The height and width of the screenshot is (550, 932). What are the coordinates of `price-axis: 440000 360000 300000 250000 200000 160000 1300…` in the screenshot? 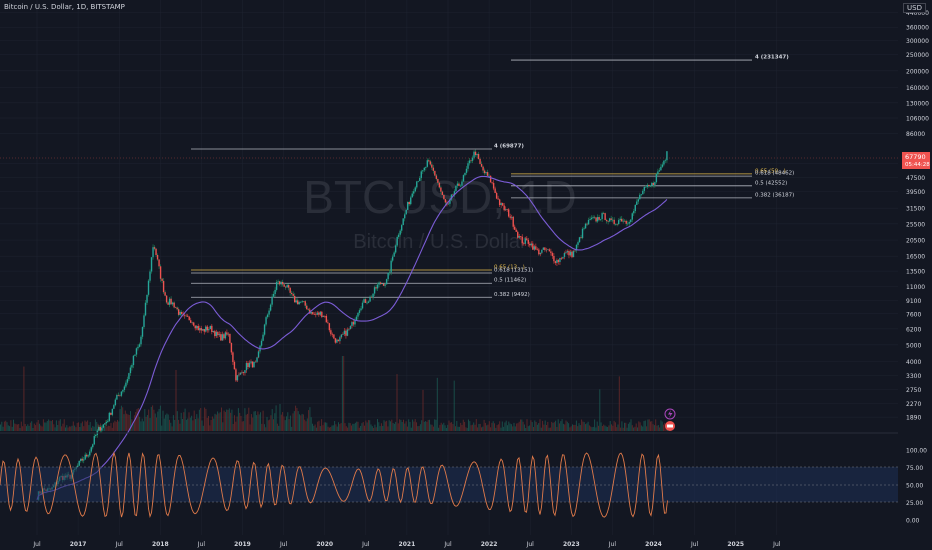 It's located at (917, 216).